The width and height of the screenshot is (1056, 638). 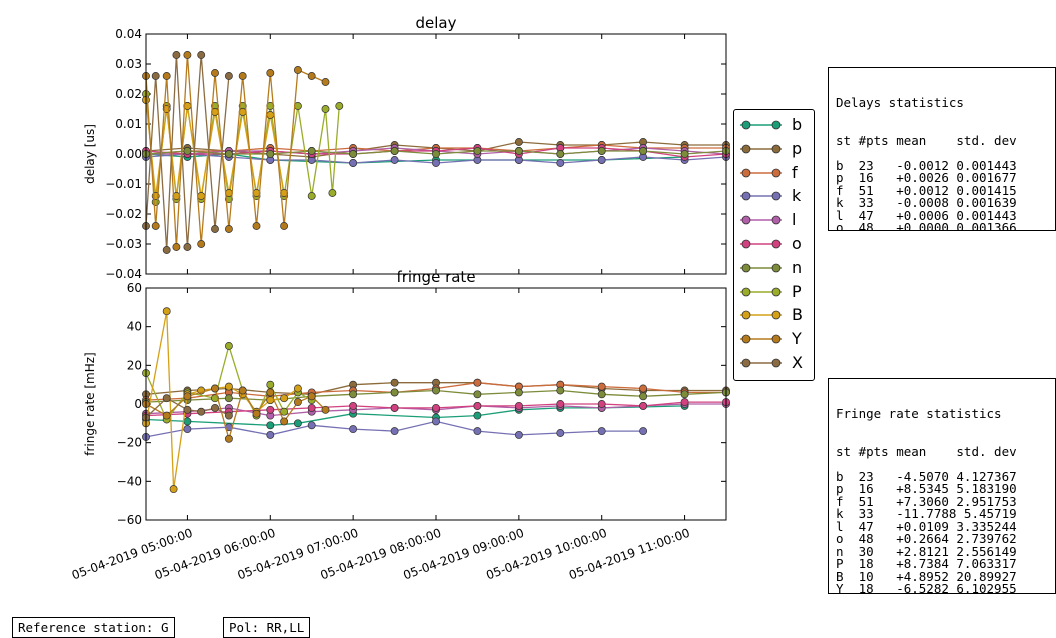 What do you see at coordinates (926, 190) in the screenshot?
I see `delay-statistics-row: f 51 +0.0012 0.001415` at bounding box center [926, 190].